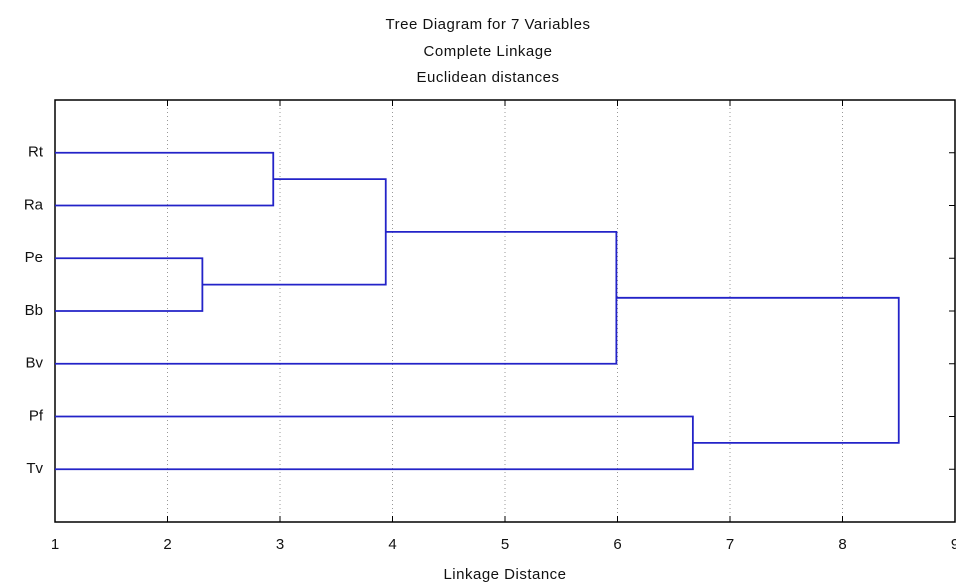 The width and height of the screenshot is (956, 584). I want to click on x-tick-label: 7, so click(730, 544).